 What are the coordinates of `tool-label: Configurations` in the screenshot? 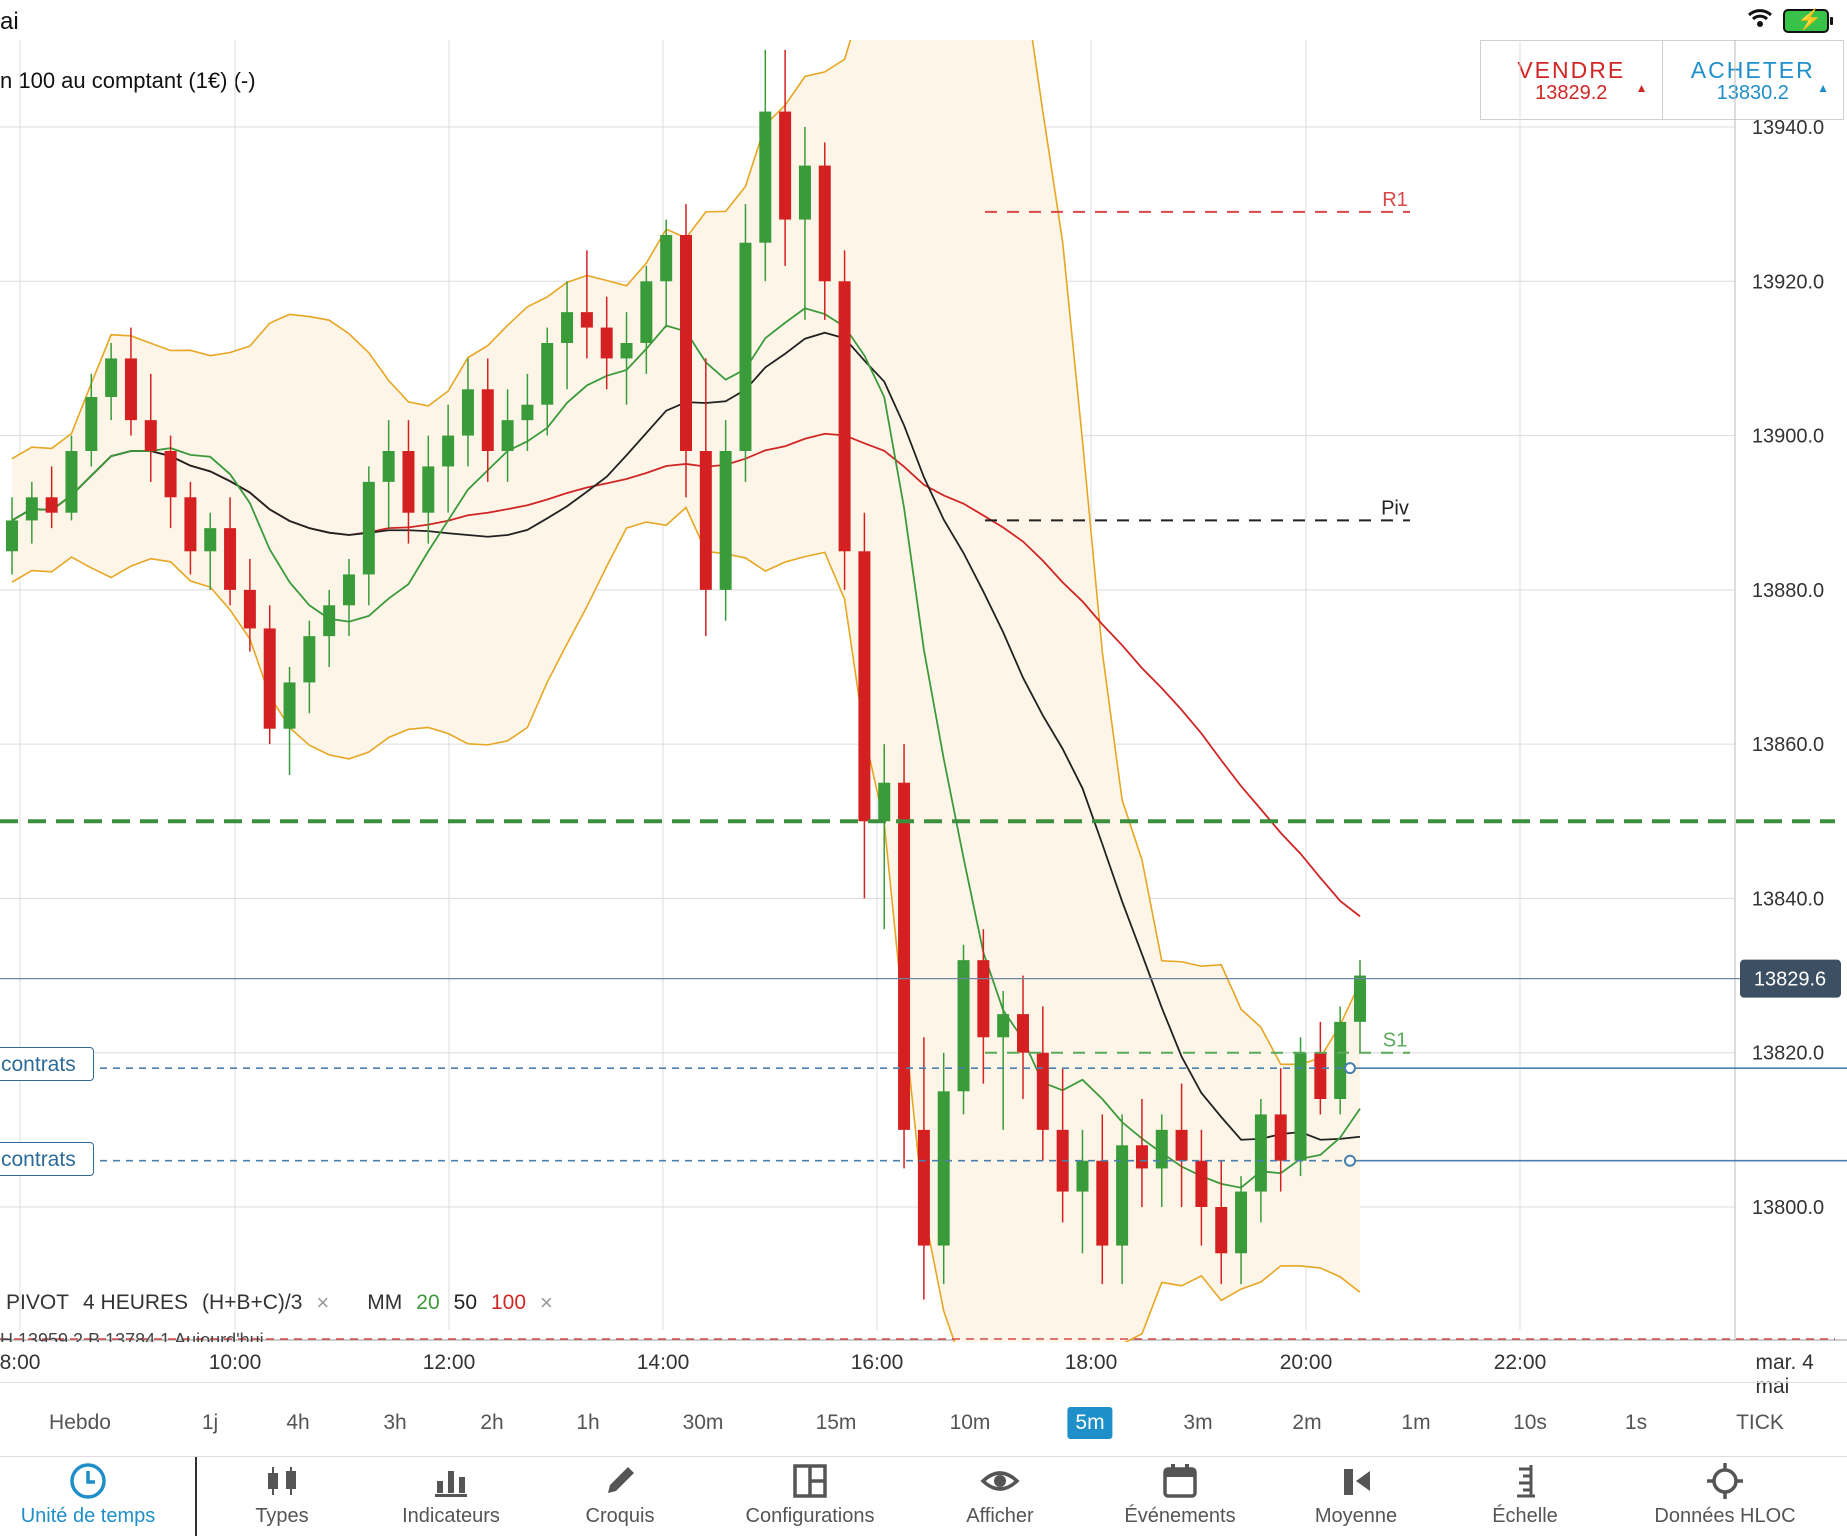 It's located at (810, 1516).